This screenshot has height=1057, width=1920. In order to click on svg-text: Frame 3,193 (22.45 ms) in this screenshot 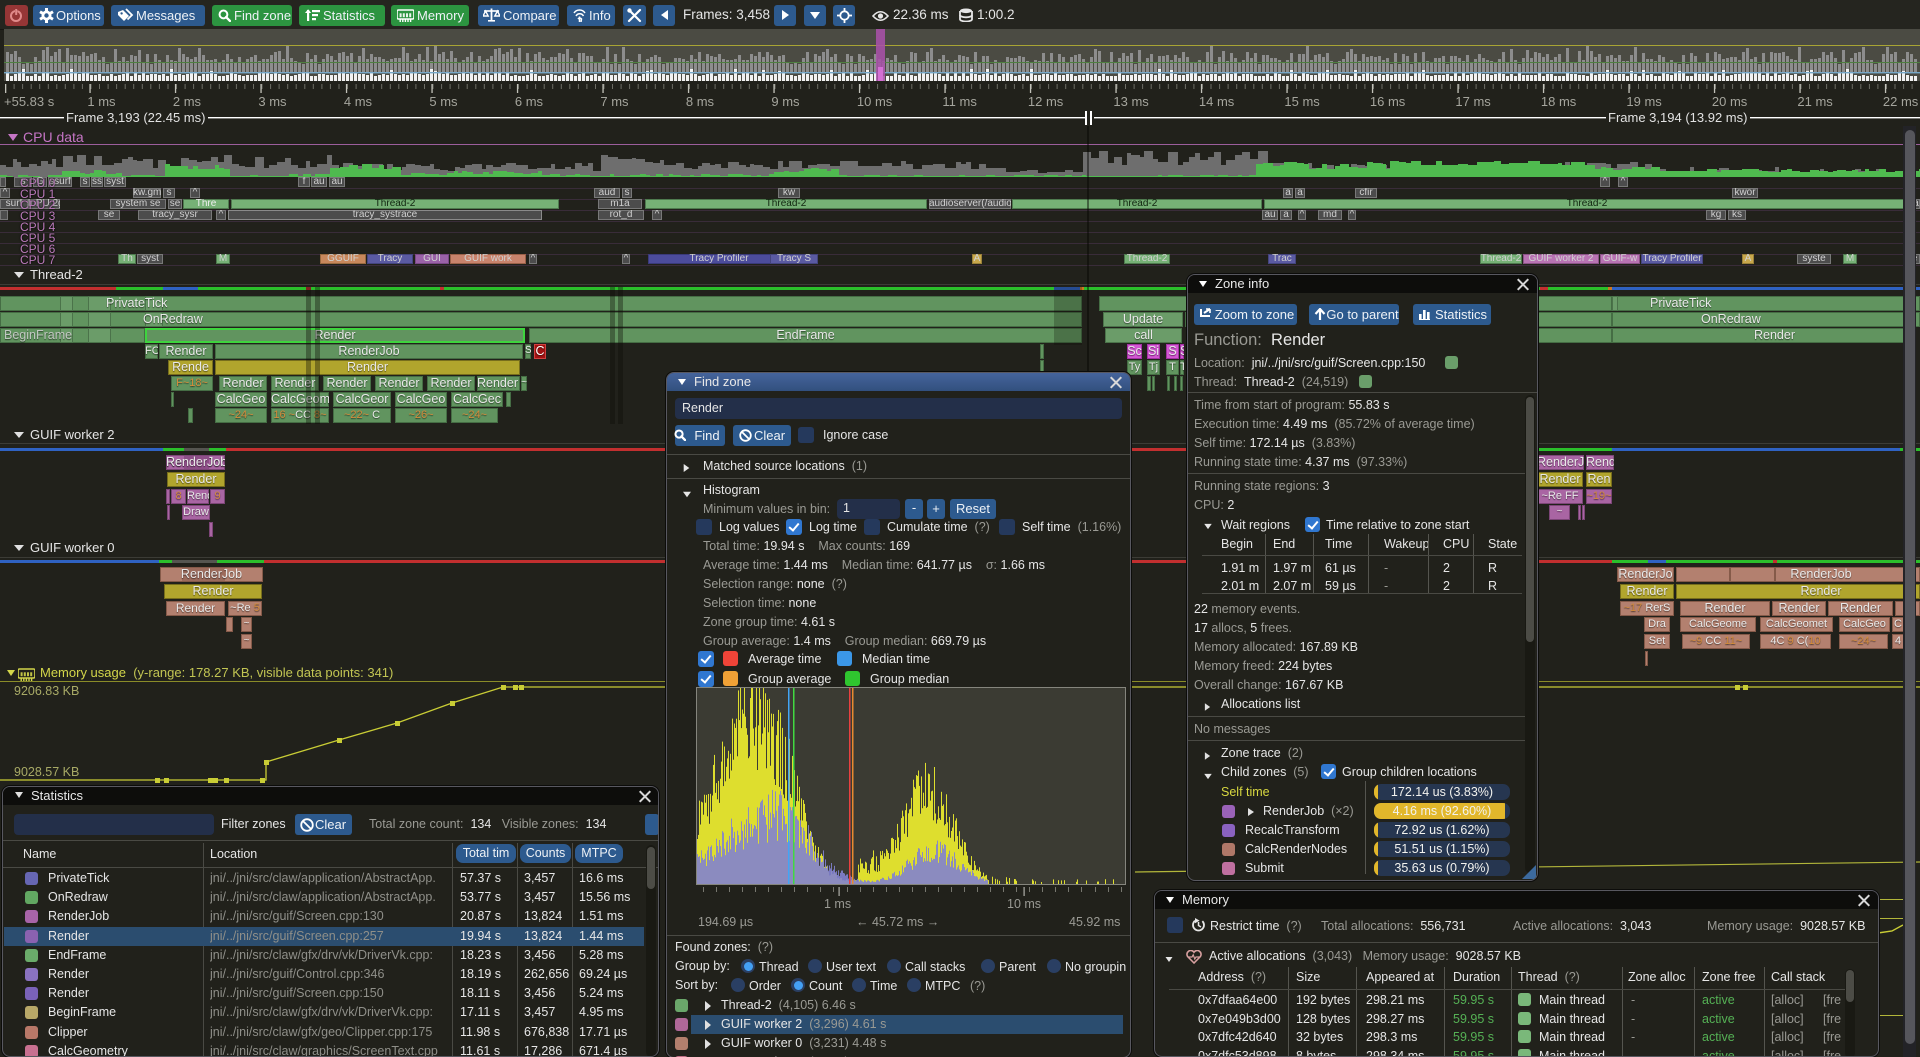, I will do `click(135, 117)`.